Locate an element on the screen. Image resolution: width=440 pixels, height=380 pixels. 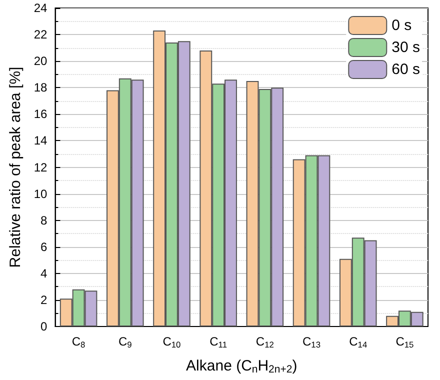
legend-label: 30 s is located at coordinates (406, 47).